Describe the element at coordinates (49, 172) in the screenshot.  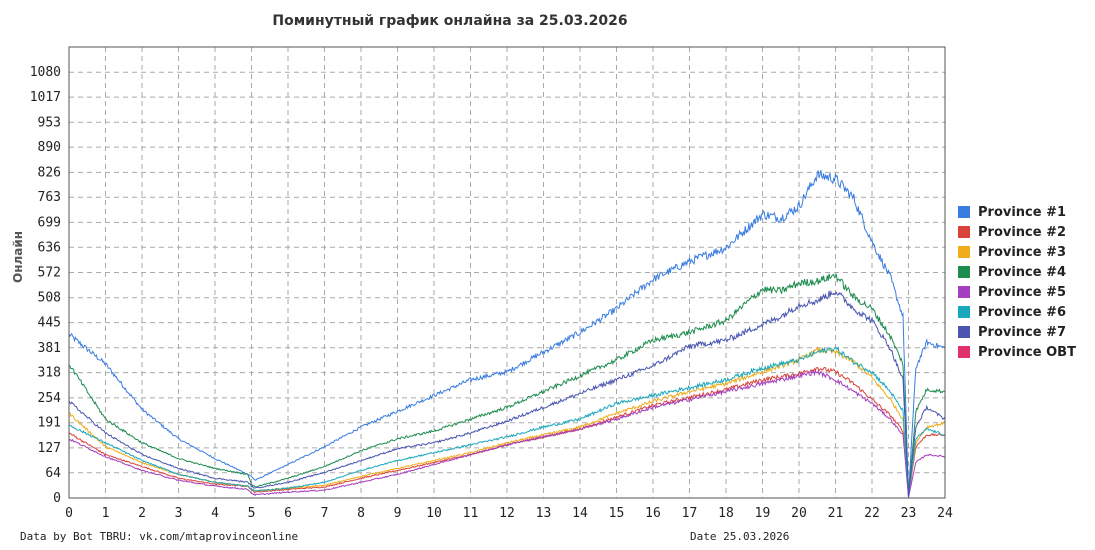
I see `y-tick-label: 826` at that location.